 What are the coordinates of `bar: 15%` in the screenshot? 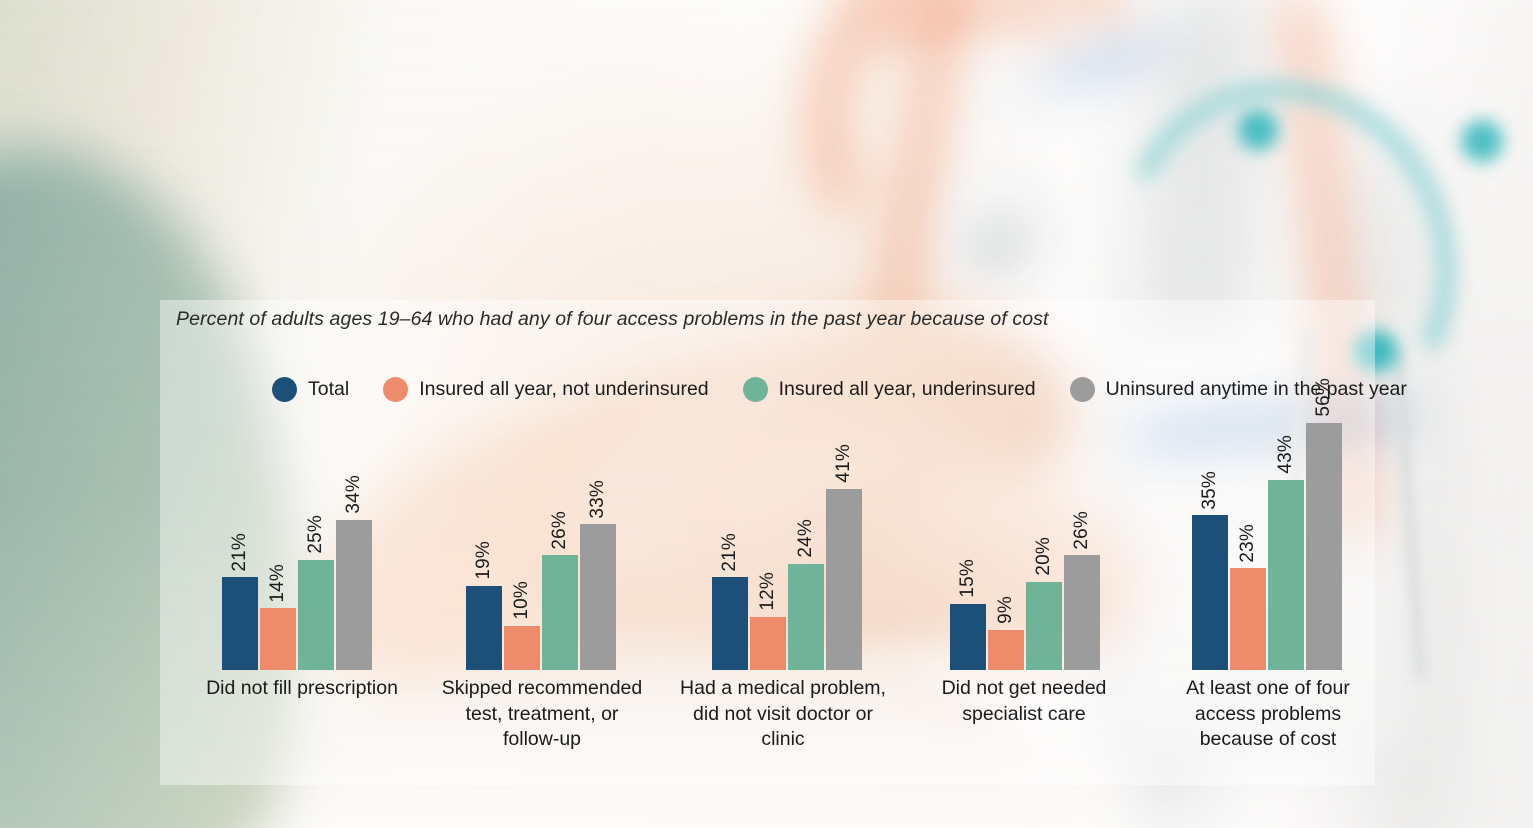 It's located at (968, 614).